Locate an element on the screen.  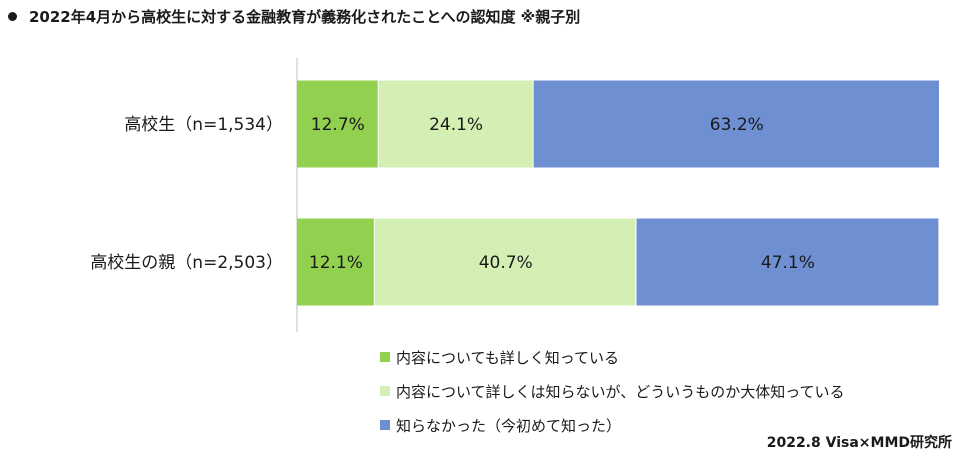
source-credit: 2022.8 Visa×MMD研究所 is located at coordinates (859, 443).